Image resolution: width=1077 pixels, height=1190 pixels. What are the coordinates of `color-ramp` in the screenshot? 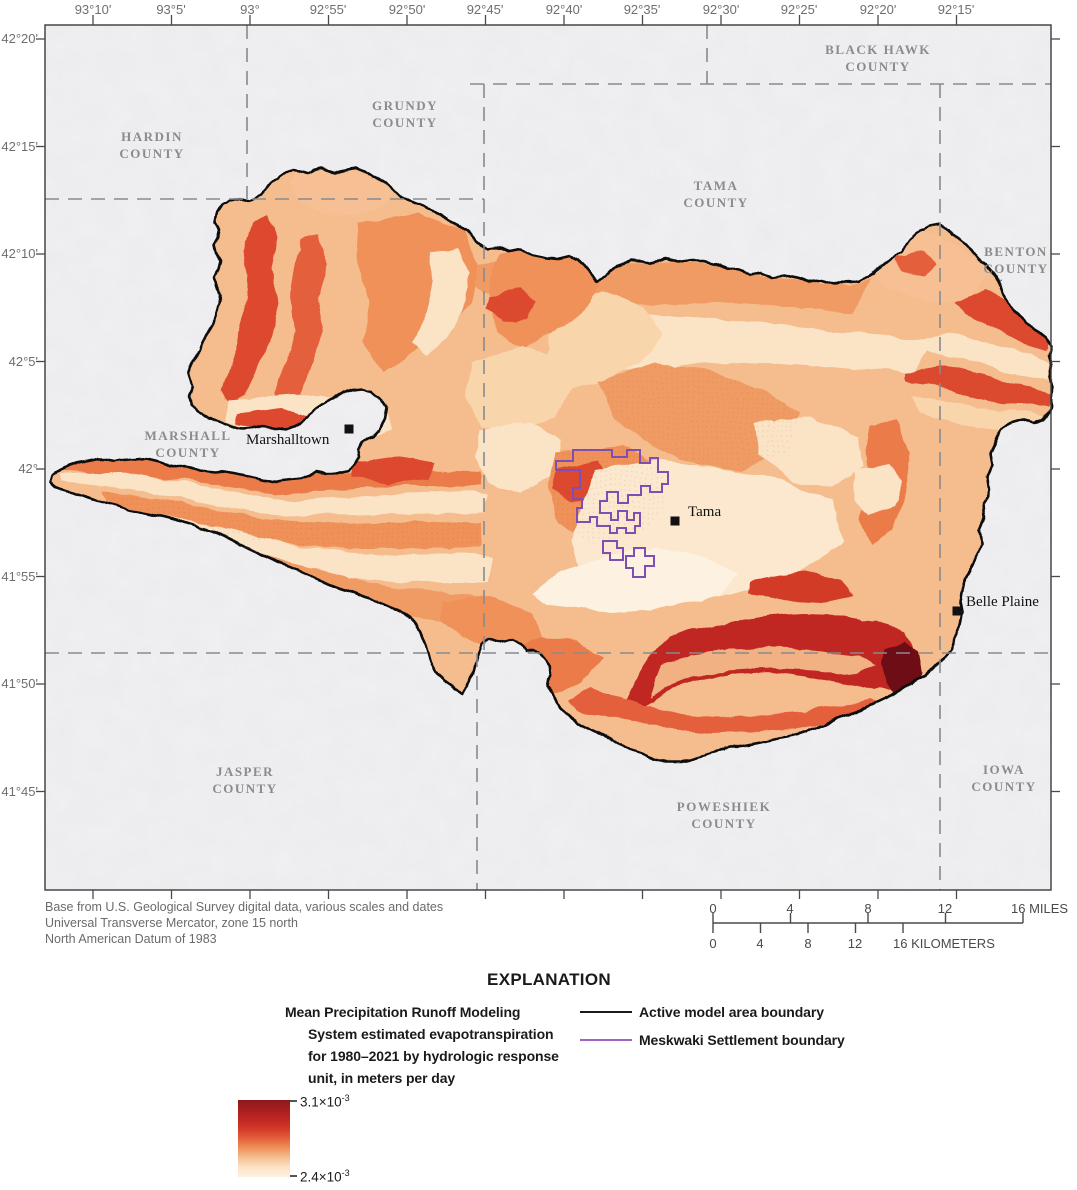 It's located at (264, 1138).